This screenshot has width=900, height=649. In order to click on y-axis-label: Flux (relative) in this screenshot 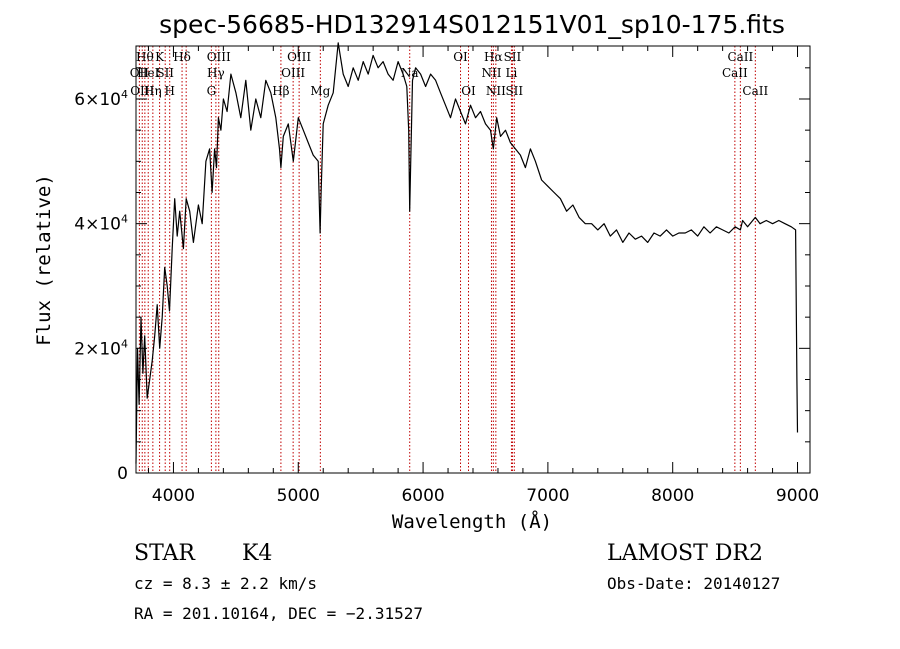, I will do `click(44, 260)`.